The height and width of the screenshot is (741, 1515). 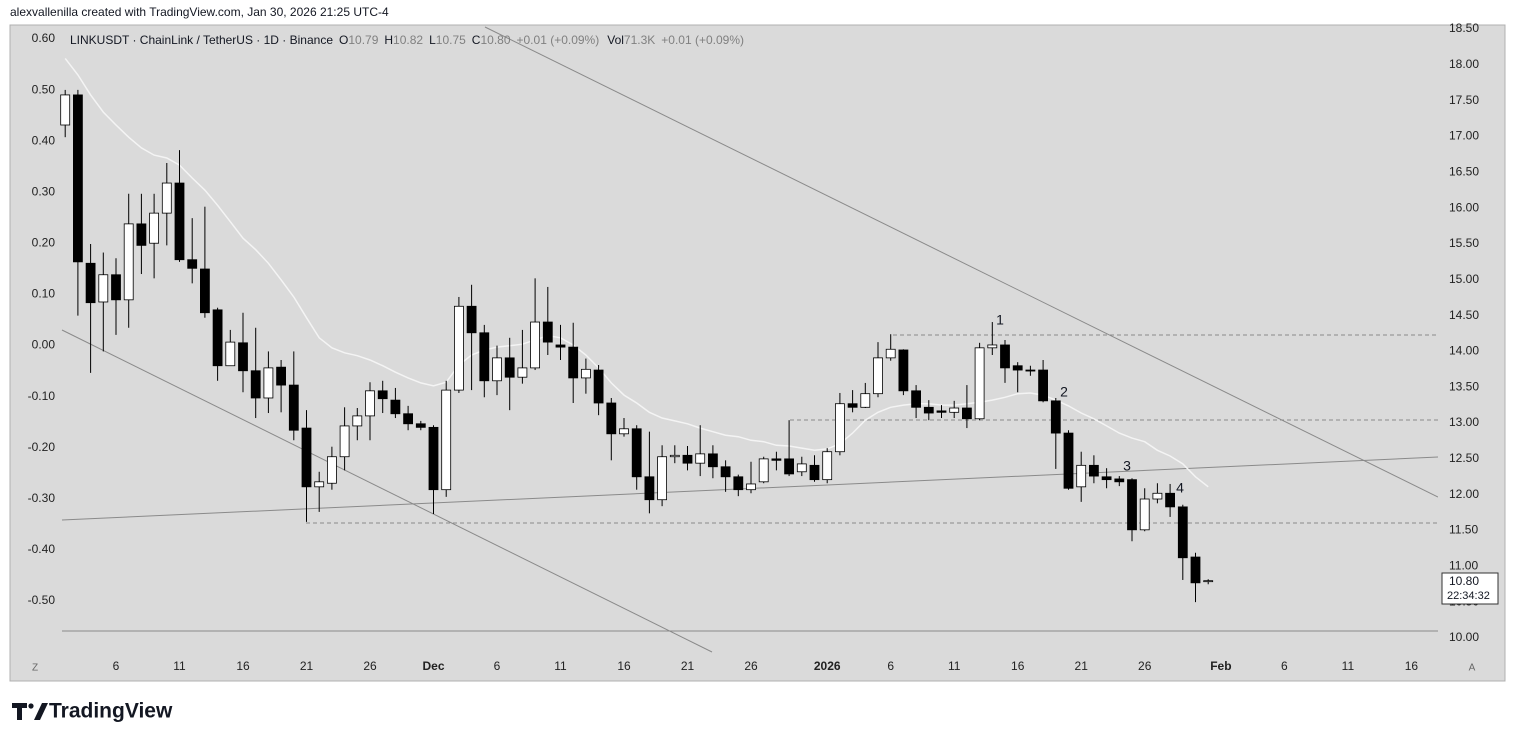 What do you see at coordinates (44, 38) in the screenshot?
I see `y2-tick-label: 0.60` at bounding box center [44, 38].